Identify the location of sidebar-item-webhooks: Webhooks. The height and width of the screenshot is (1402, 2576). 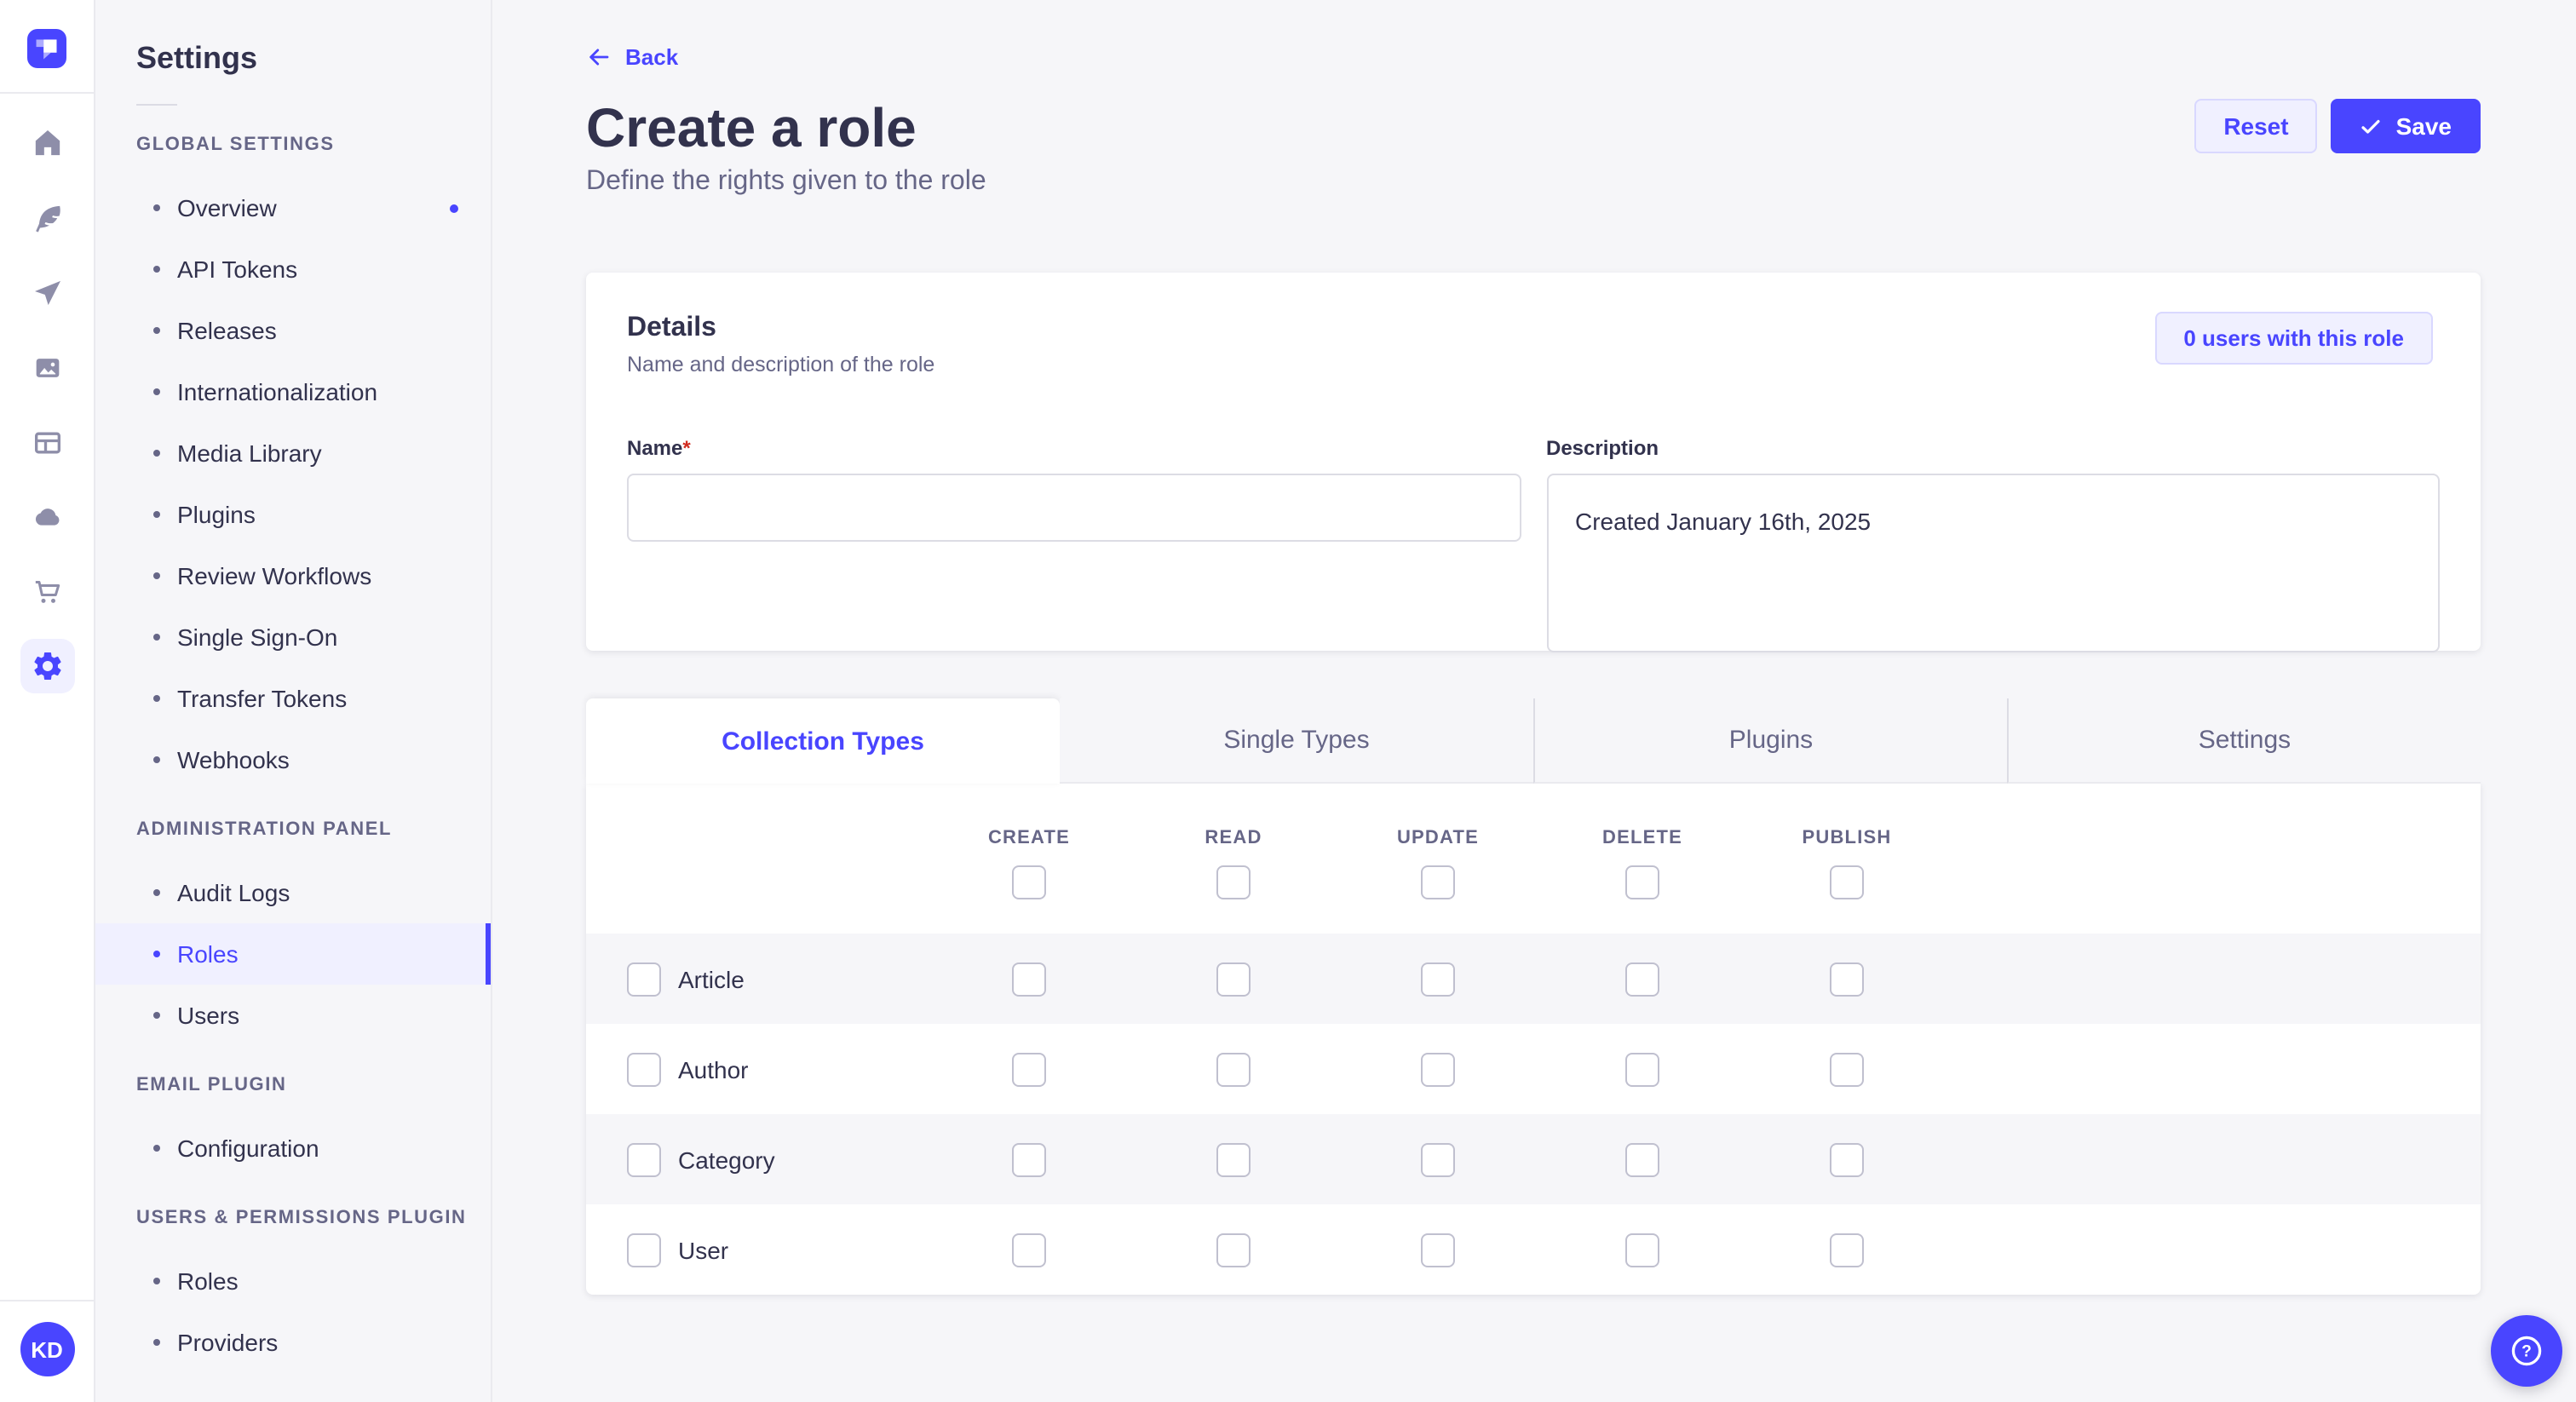
(293, 759).